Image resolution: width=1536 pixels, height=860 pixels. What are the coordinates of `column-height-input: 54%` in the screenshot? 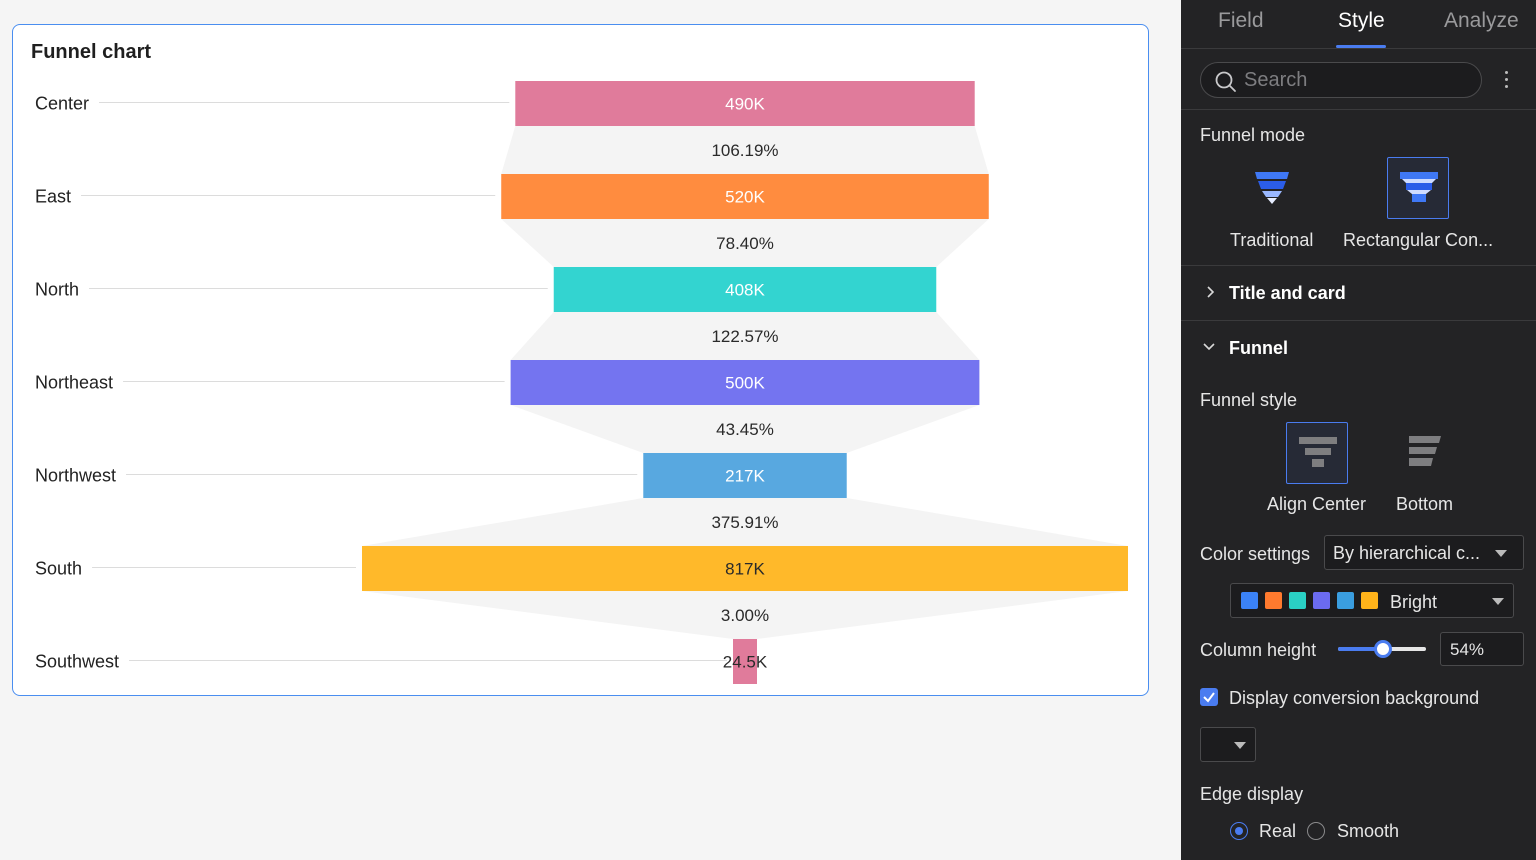 It's located at (1482, 649).